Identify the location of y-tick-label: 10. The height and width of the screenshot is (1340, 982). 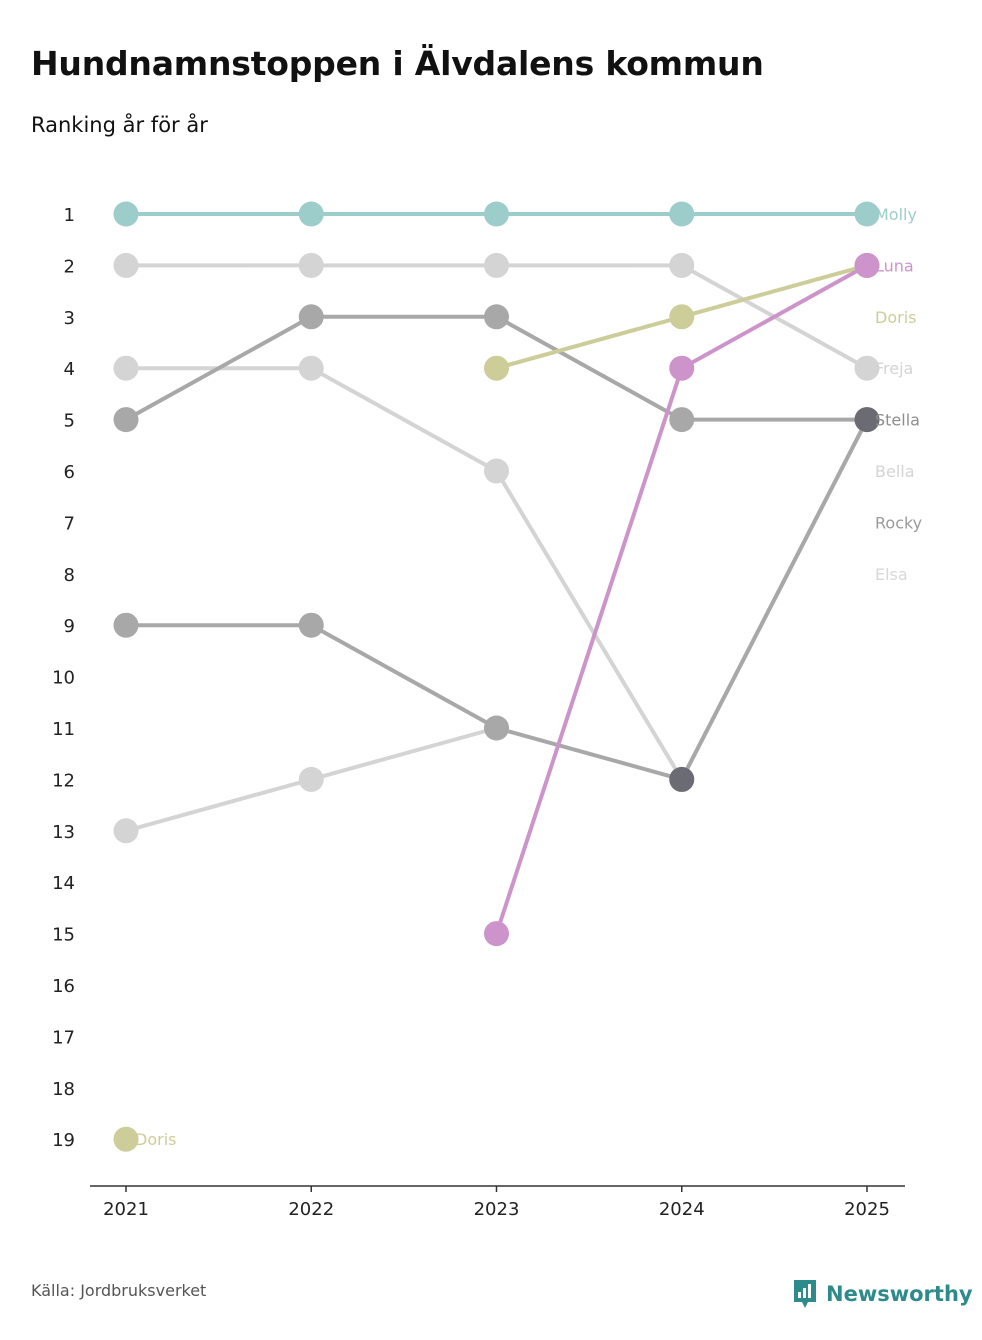
(63, 678).